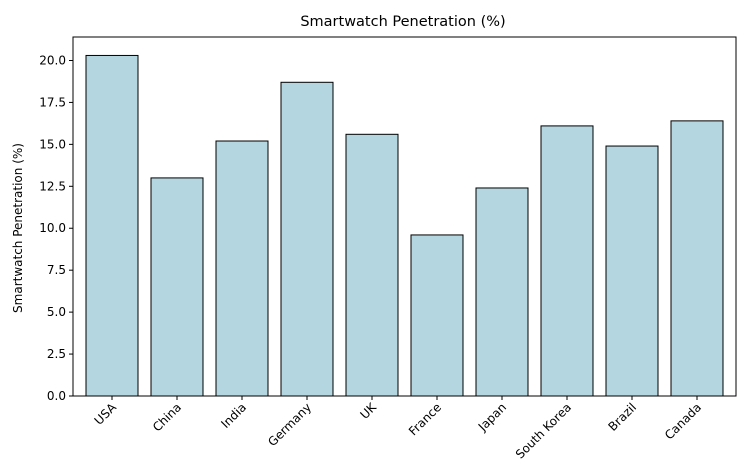 The image size is (740, 475). Describe the element at coordinates (543, 430) in the screenshot. I see `x-tick-label: South Korea` at that location.